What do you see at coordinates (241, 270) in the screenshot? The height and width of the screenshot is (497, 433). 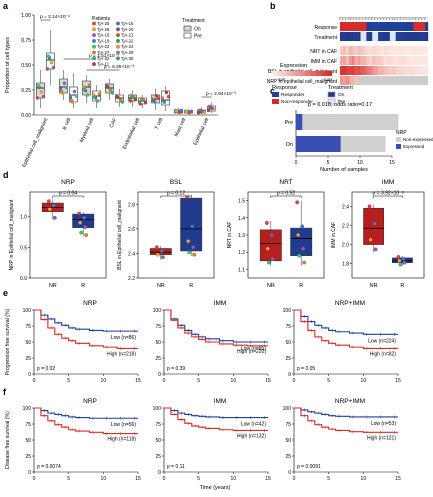 I see `y-tick-label: 1.1` at bounding box center [241, 270].